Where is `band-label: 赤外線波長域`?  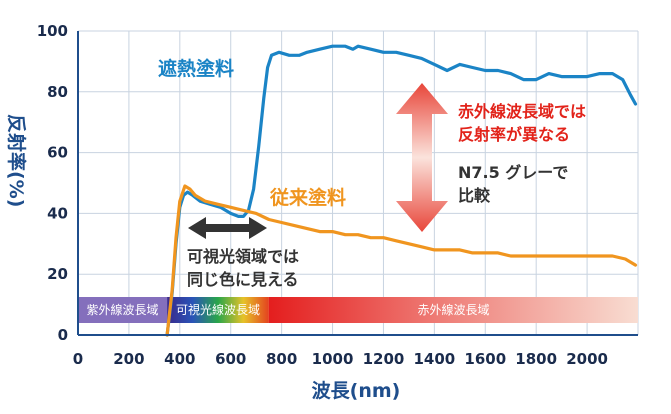 band-label: 赤外線波長域 is located at coordinates (453, 309).